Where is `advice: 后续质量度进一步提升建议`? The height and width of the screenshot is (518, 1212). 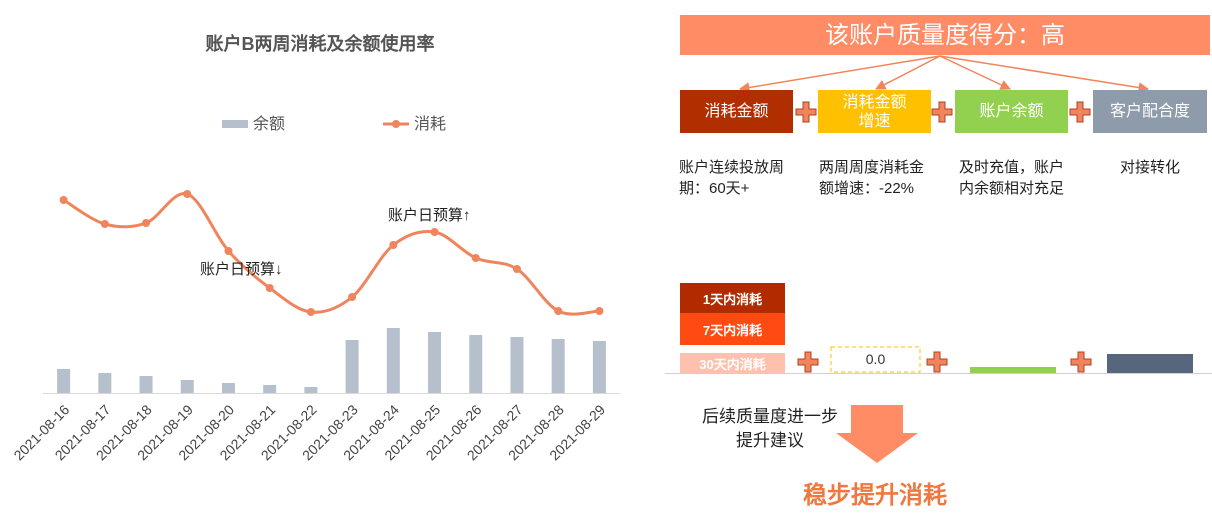
advice: 后续质量度进一步提升建议 is located at coordinates (770, 428).